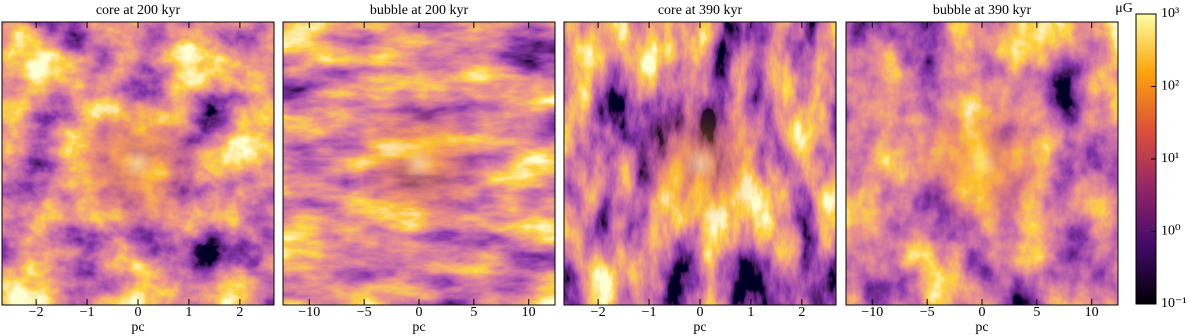  What do you see at coordinates (1124, 8) in the screenshot?
I see `colorbar-label: μG` at bounding box center [1124, 8].